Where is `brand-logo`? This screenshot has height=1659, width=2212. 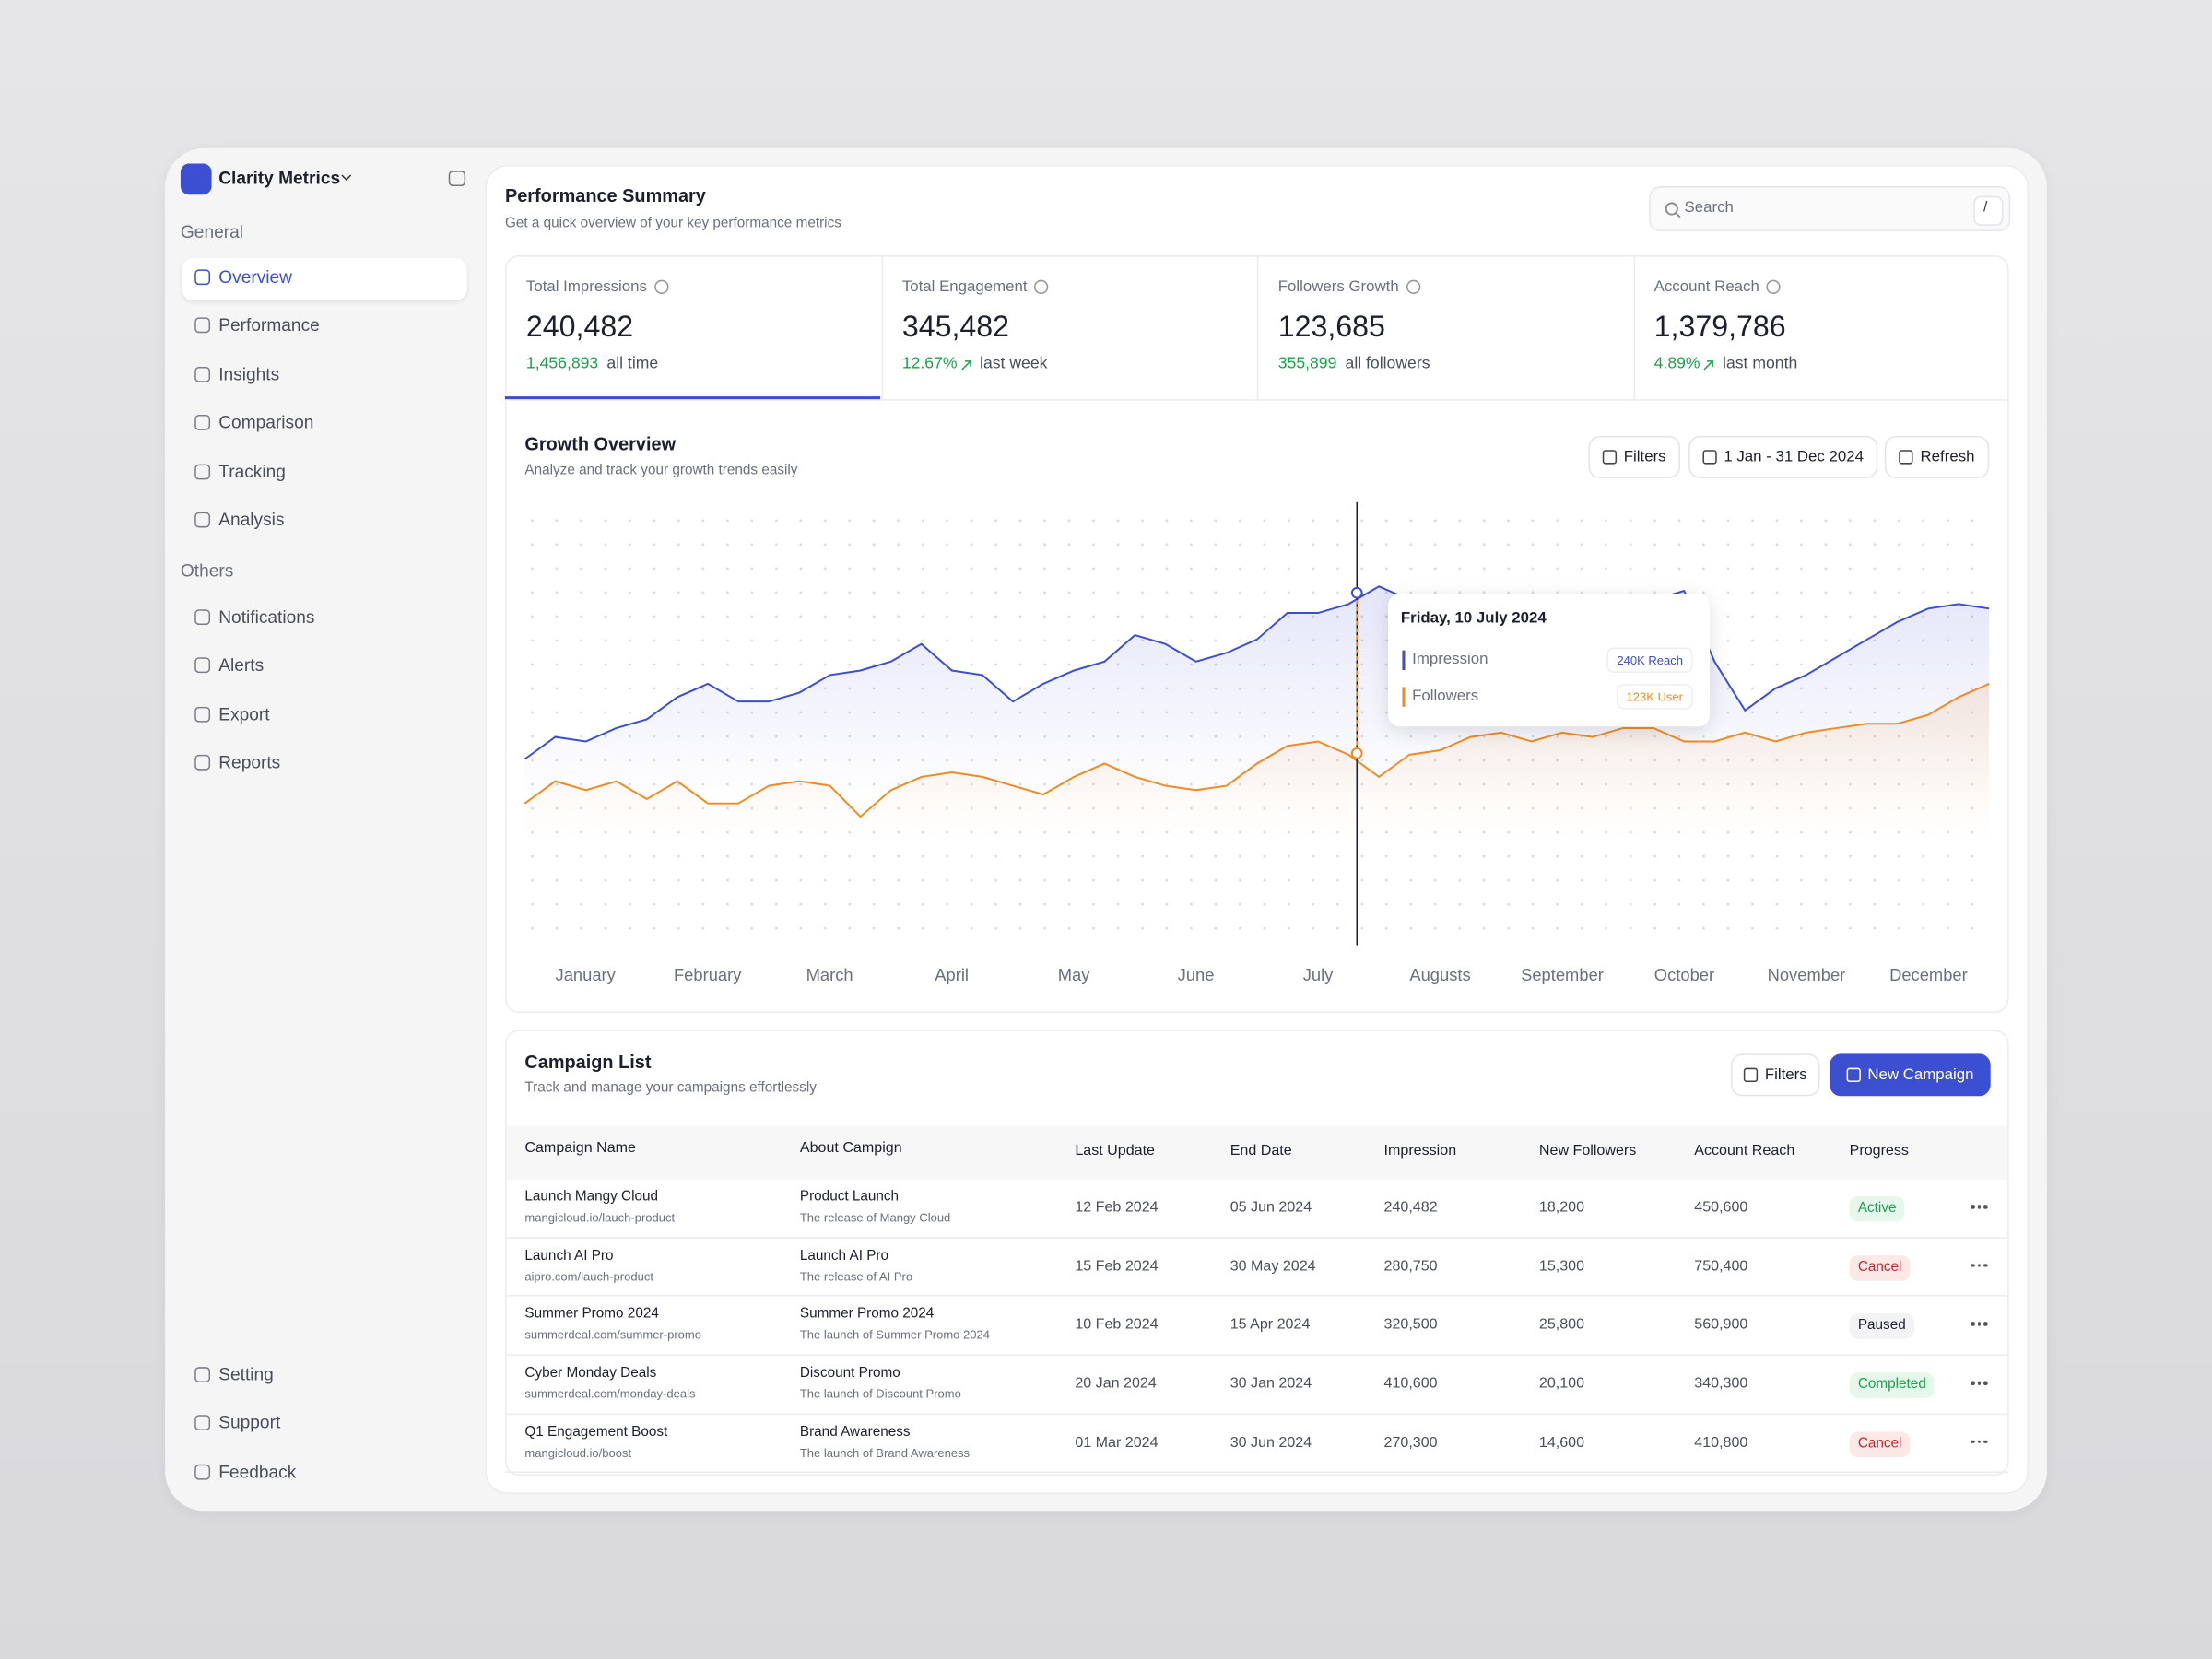
brand-logo is located at coordinates (196, 179).